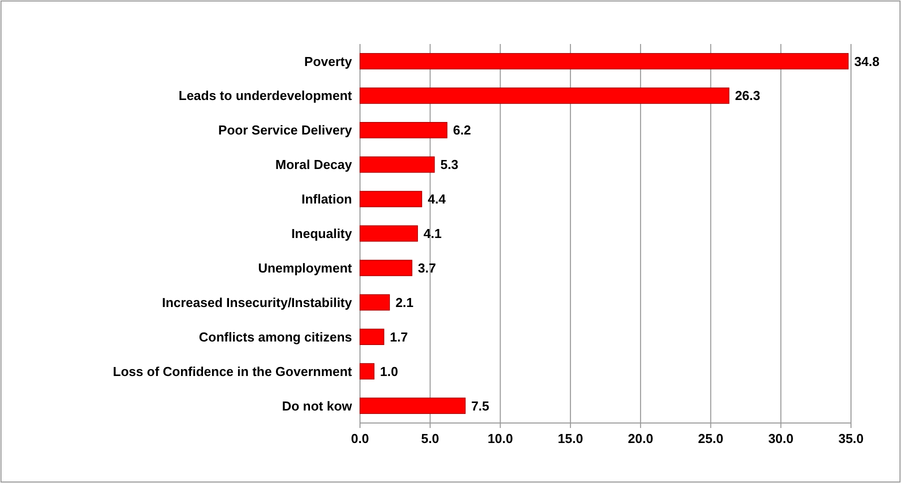  Describe the element at coordinates (711, 438) in the screenshot. I see `x-tick-label: 25.0` at that location.